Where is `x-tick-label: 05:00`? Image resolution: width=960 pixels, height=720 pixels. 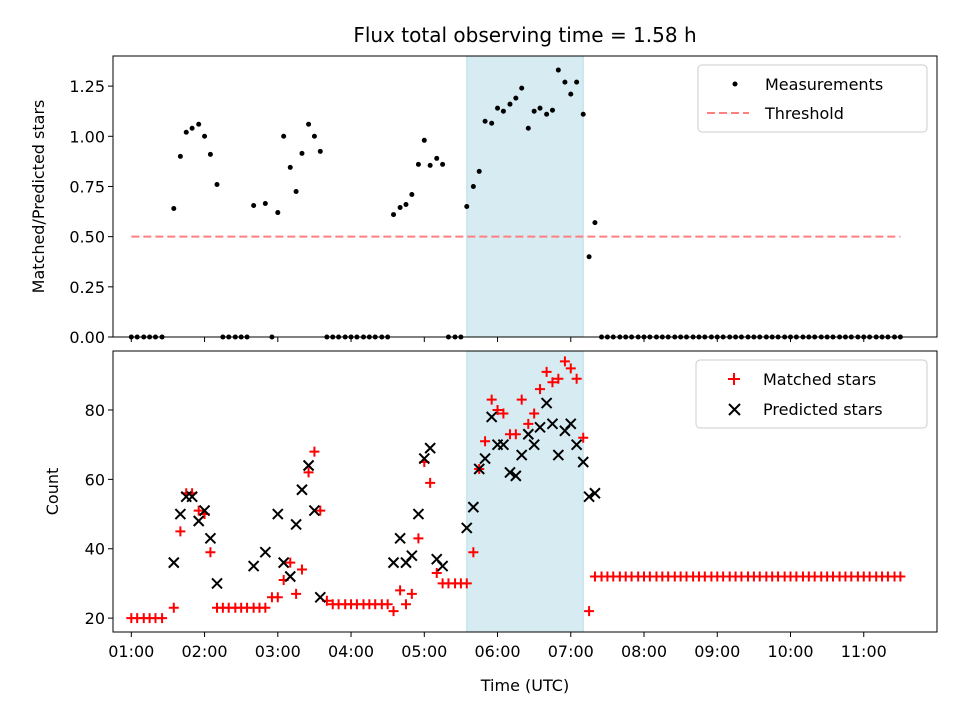
x-tick-label: 05:00 is located at coordinates (424, 651).